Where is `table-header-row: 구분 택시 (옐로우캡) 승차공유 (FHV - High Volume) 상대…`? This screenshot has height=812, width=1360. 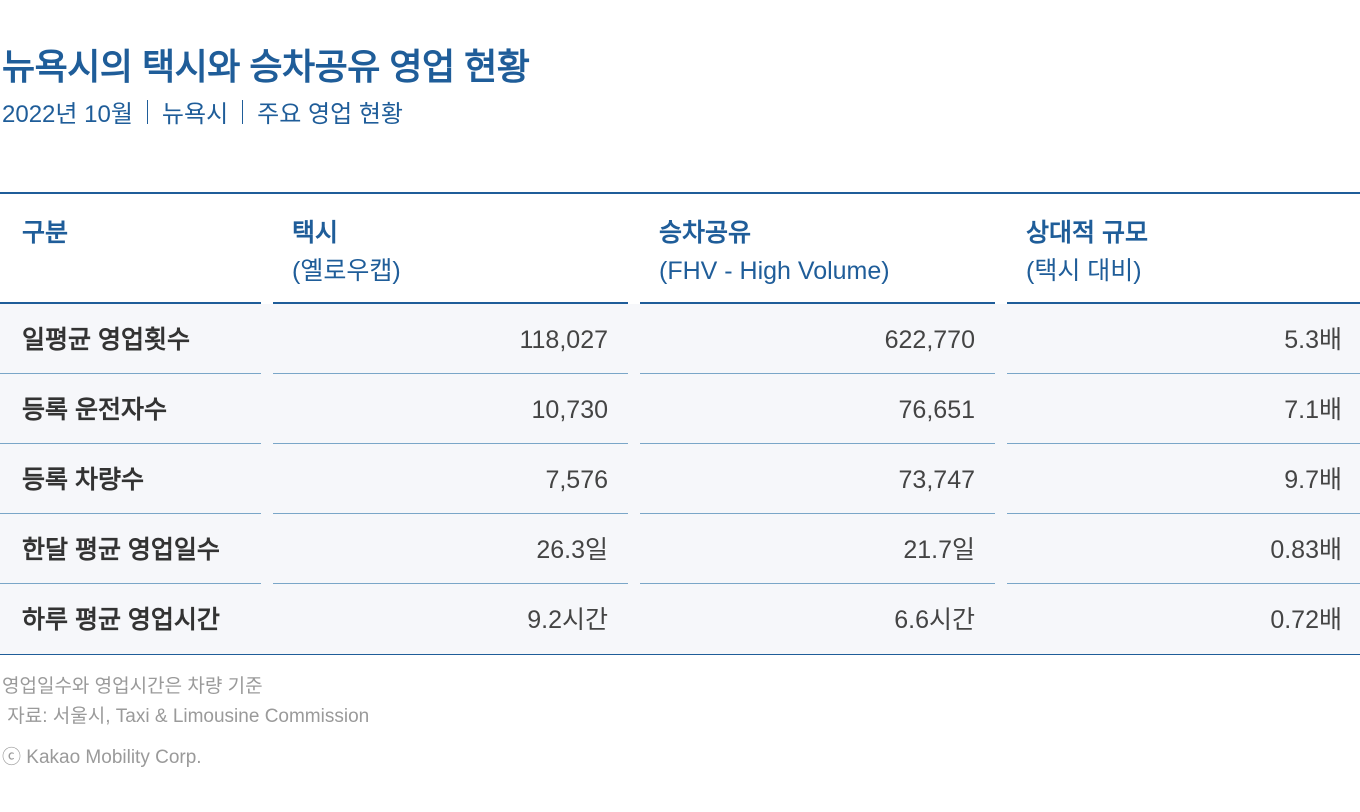 table-header-row: 구분 택시 (옐로우캡) 승차공유 (FHV - High Volume) 상대… is located at coordinates (680, 249).